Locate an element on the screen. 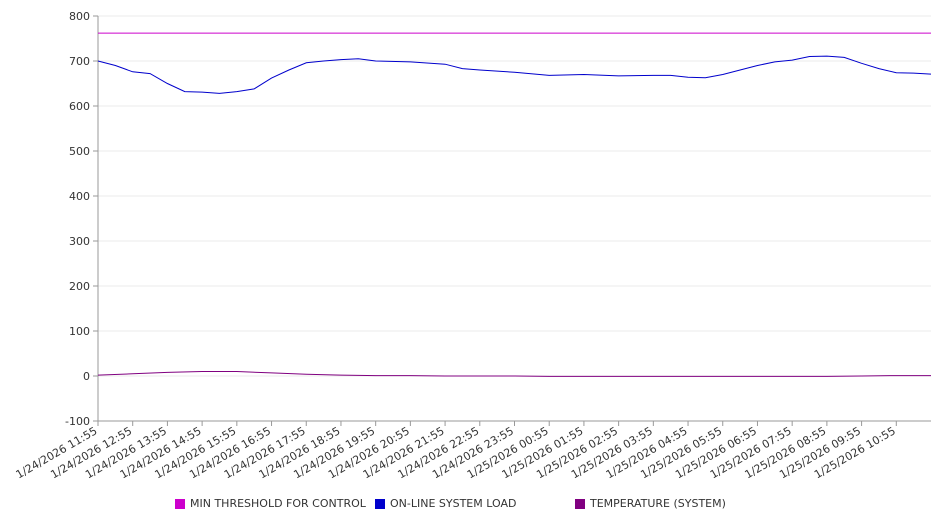 This screenshot has width=946, height=526. y-tick-label: 0 is located at coordinates (86, 376).